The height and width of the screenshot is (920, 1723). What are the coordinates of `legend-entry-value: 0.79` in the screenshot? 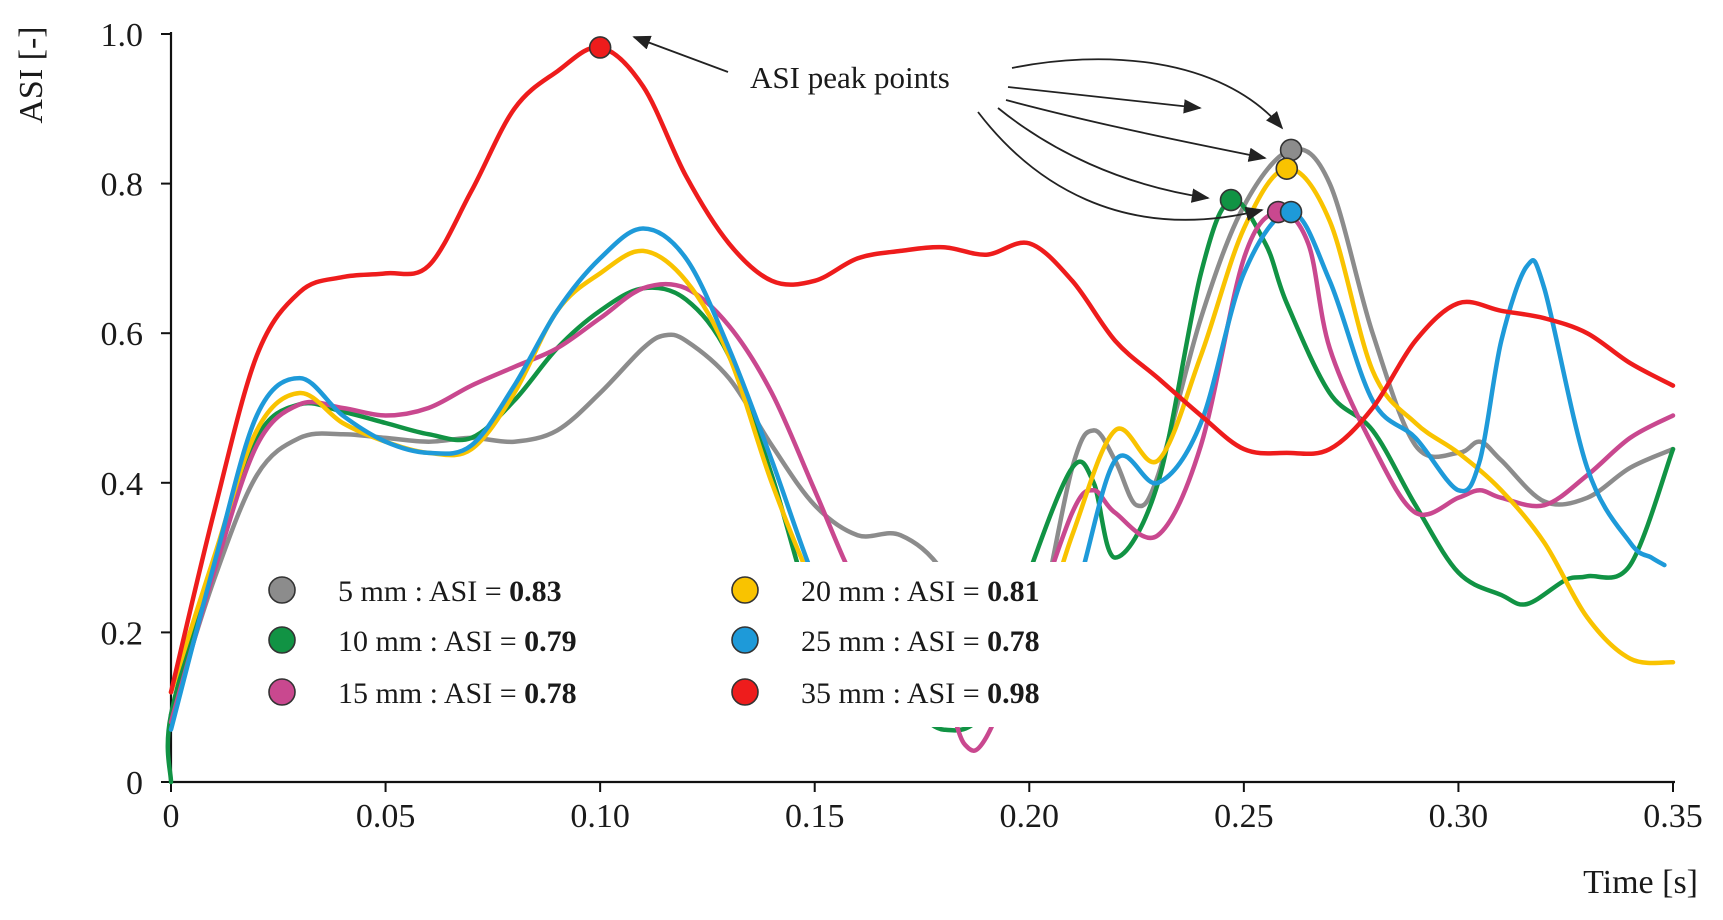 It's located at (550, 641).